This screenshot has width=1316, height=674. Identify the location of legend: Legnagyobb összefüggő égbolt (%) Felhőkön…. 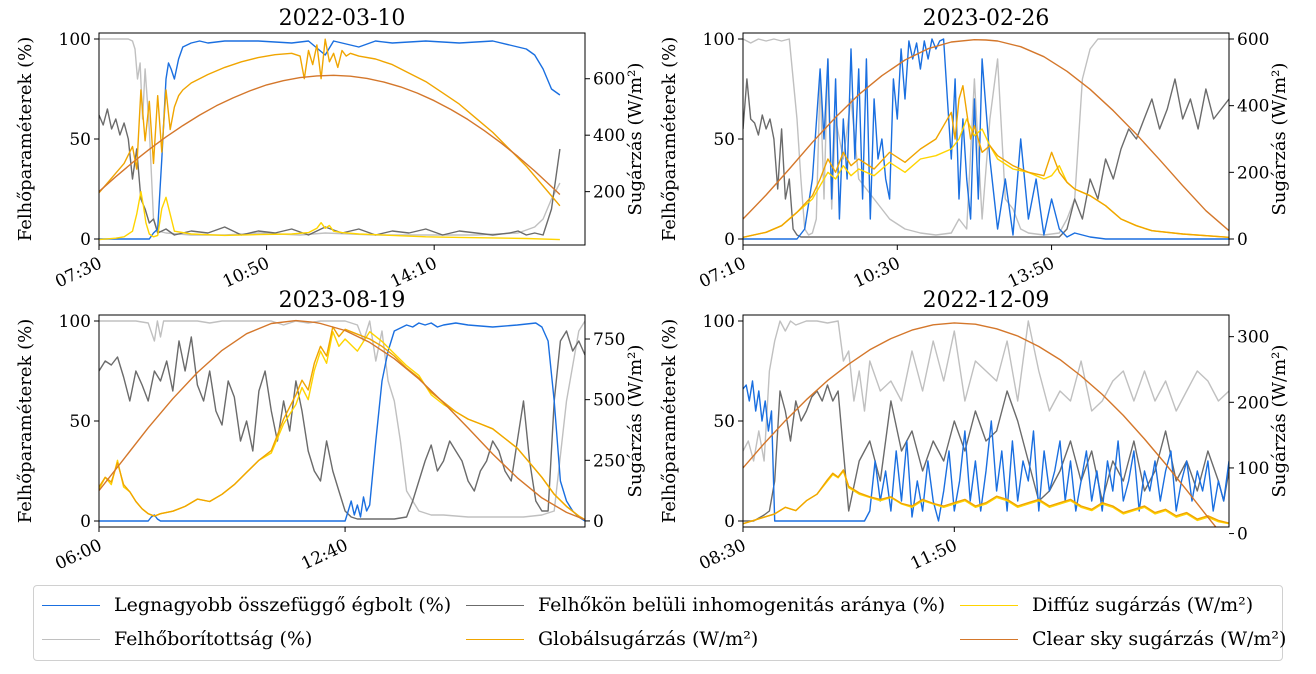
(659, 623).